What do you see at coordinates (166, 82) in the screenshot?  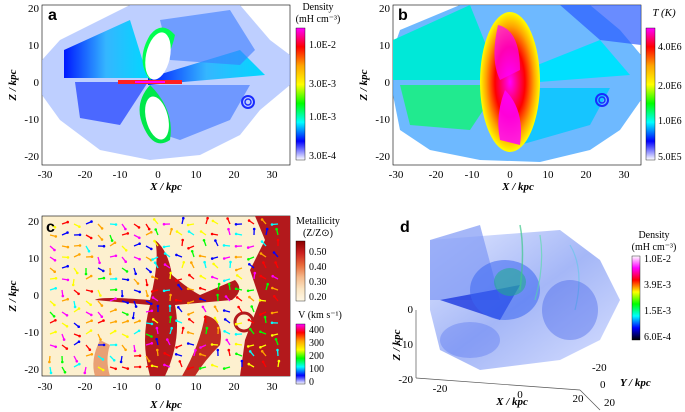 I see `panel-a-map` at bounding box center [166, 82].